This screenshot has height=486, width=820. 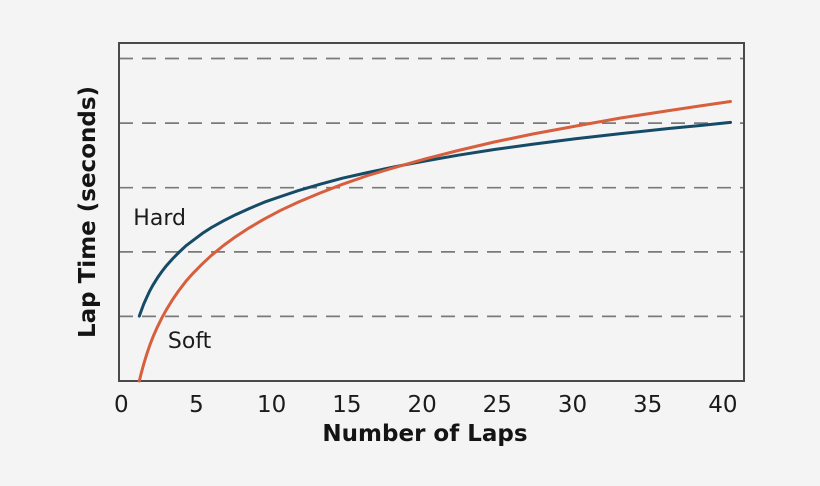 I want to click on series-label-hard: Hard, so click(x=159, y=218).